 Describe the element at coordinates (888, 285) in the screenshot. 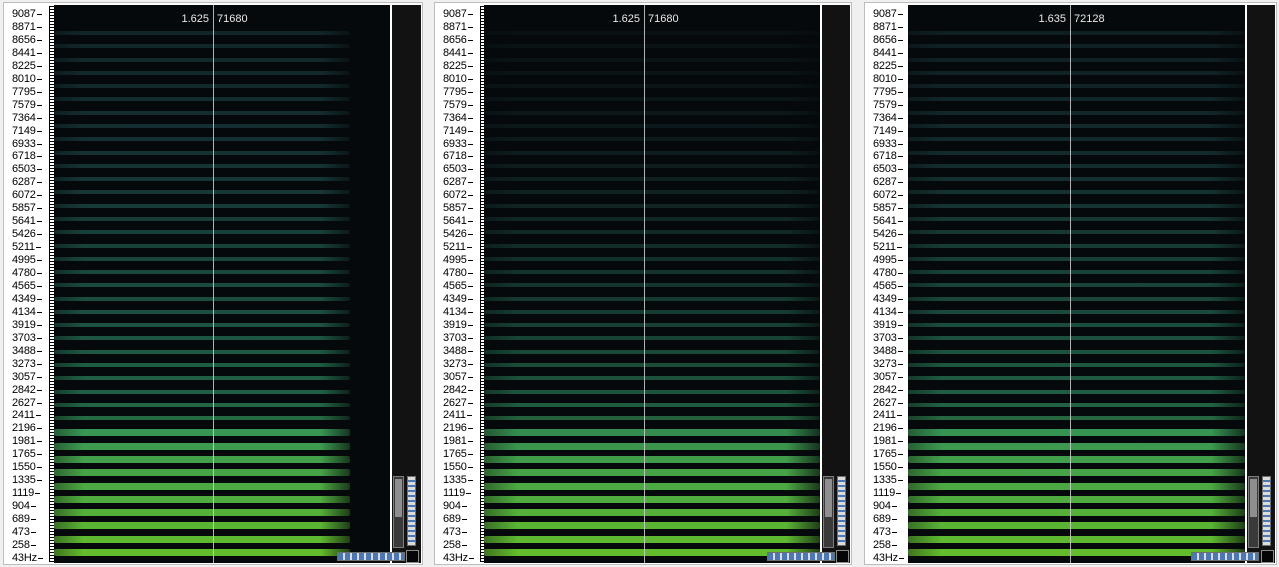

I see `frequency-label: 4565` at that location.